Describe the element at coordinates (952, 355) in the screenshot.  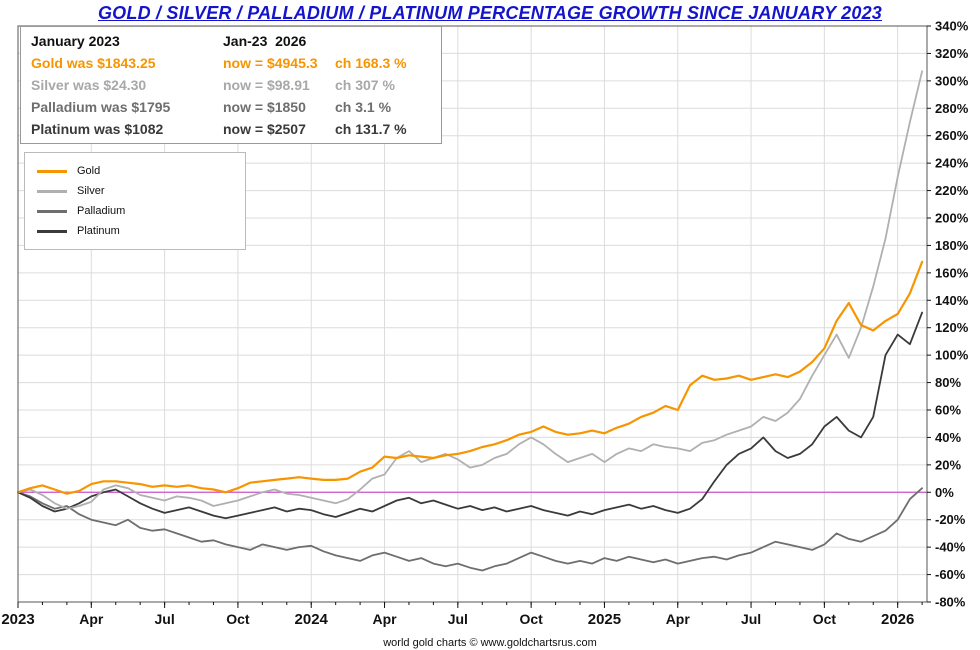
I see `y-tick-label: 100%` at that location.